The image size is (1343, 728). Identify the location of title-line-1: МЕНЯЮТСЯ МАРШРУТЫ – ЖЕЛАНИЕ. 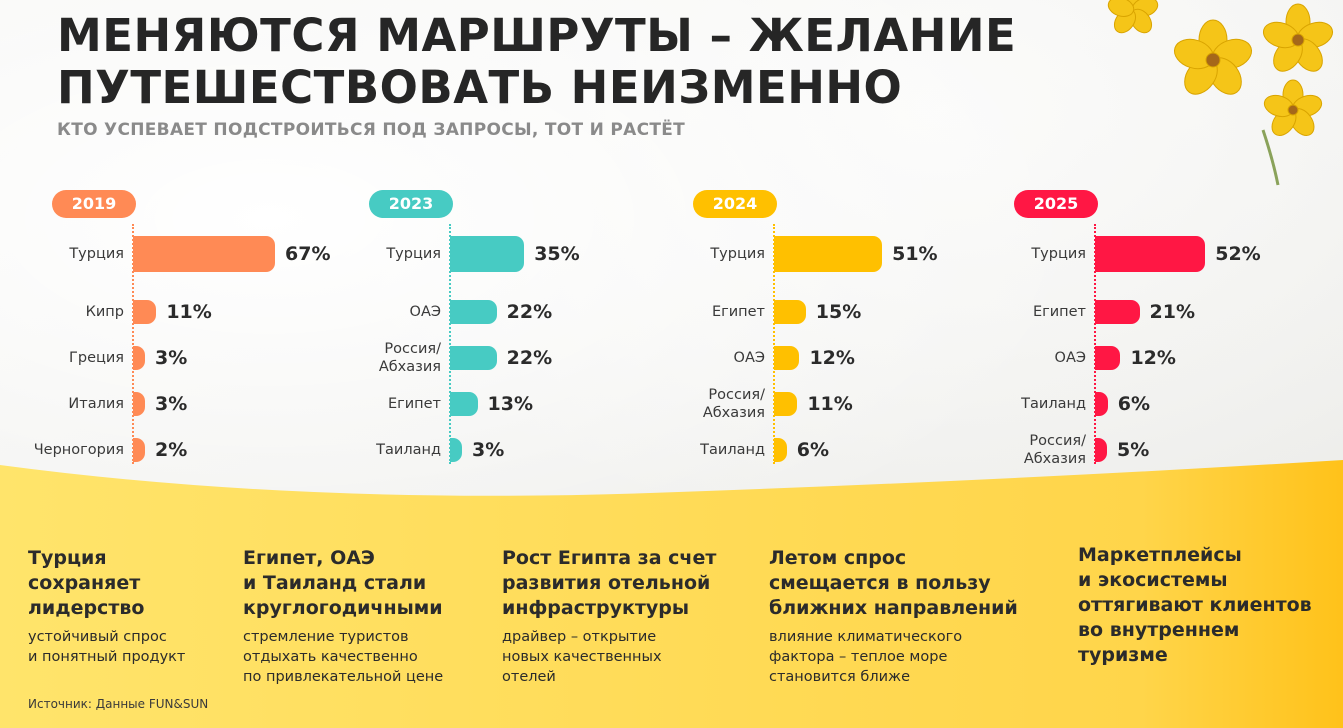
(537, 35).